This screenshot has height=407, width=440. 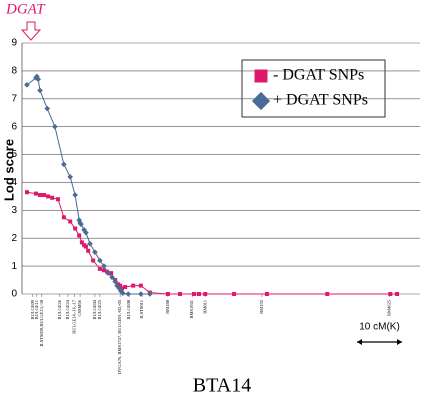 What do you see at coordinates (380, 342) in the screenshot?
I see `scale-arrowhead` at bounding box center [380, 342].